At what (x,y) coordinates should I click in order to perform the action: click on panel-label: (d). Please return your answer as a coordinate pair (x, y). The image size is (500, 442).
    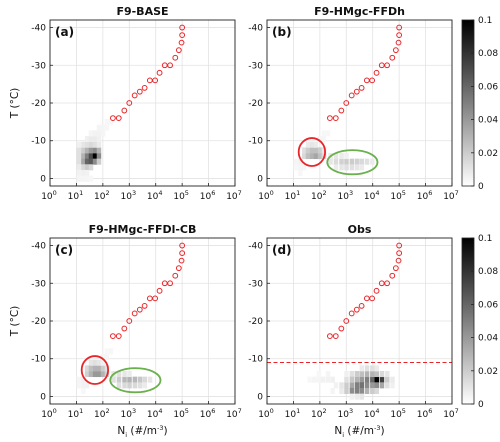
    Looking at the image, I should click on (282, 250).